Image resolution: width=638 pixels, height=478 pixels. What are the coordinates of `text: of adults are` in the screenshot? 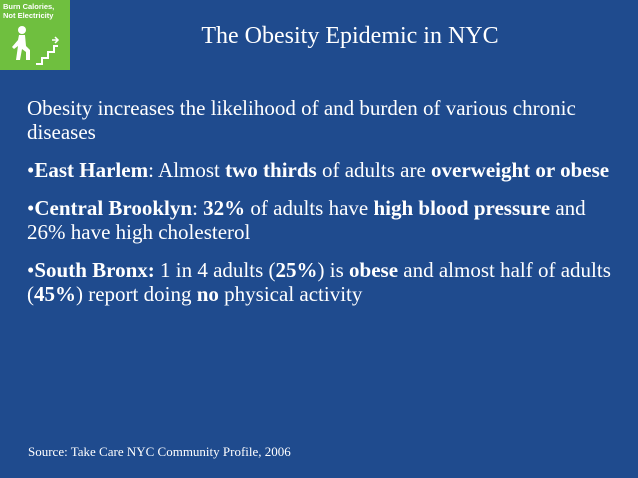 It's located at (374, 170).